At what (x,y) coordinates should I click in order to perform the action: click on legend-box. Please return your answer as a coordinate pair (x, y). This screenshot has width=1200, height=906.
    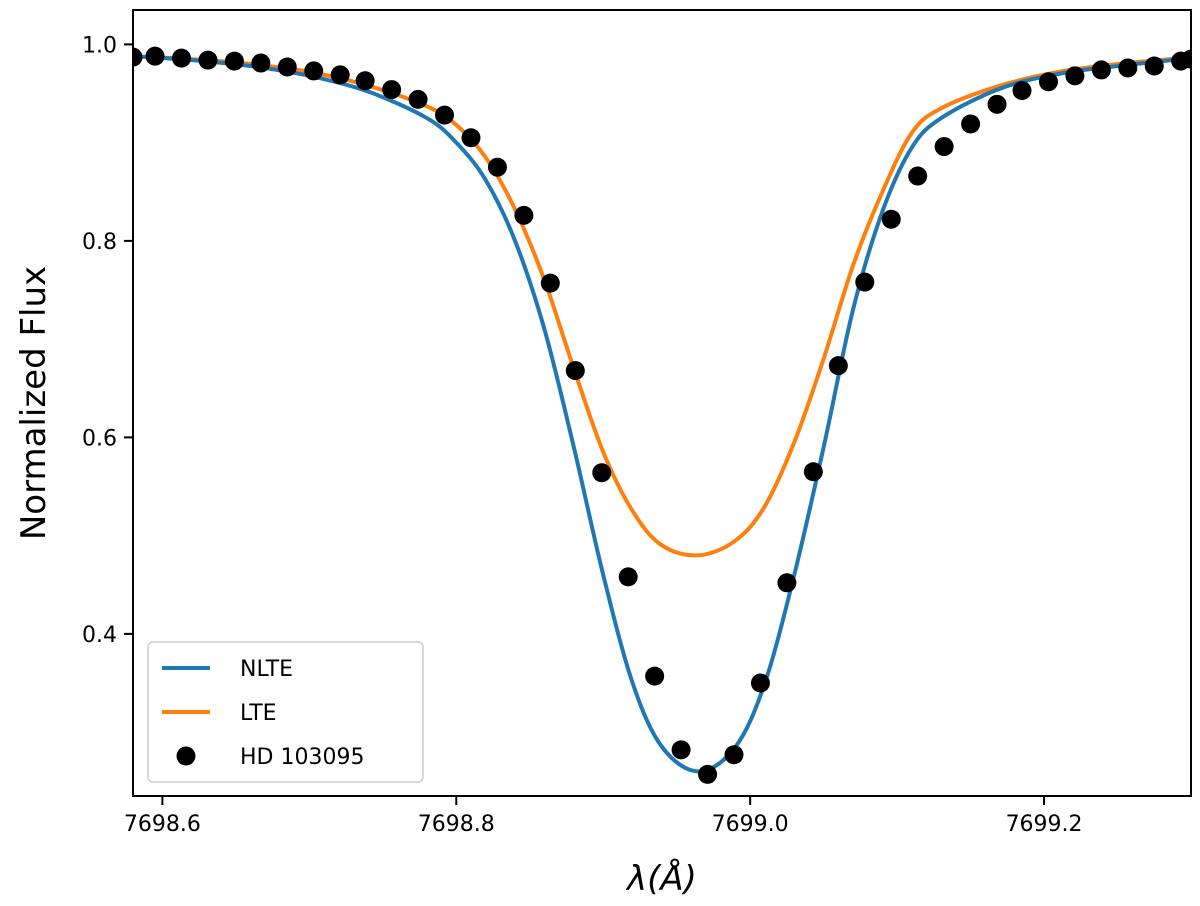
    Looking at the image, I should click on (285, 712).